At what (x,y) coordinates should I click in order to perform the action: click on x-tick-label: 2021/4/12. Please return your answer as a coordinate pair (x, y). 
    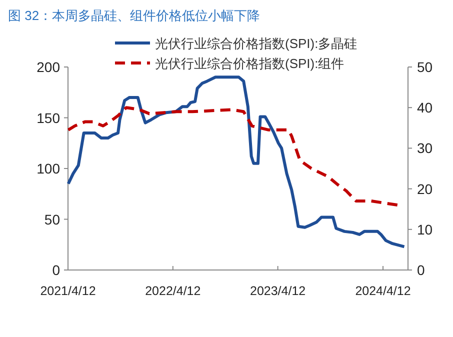
    Looking at the image, I should click on (68, 291).